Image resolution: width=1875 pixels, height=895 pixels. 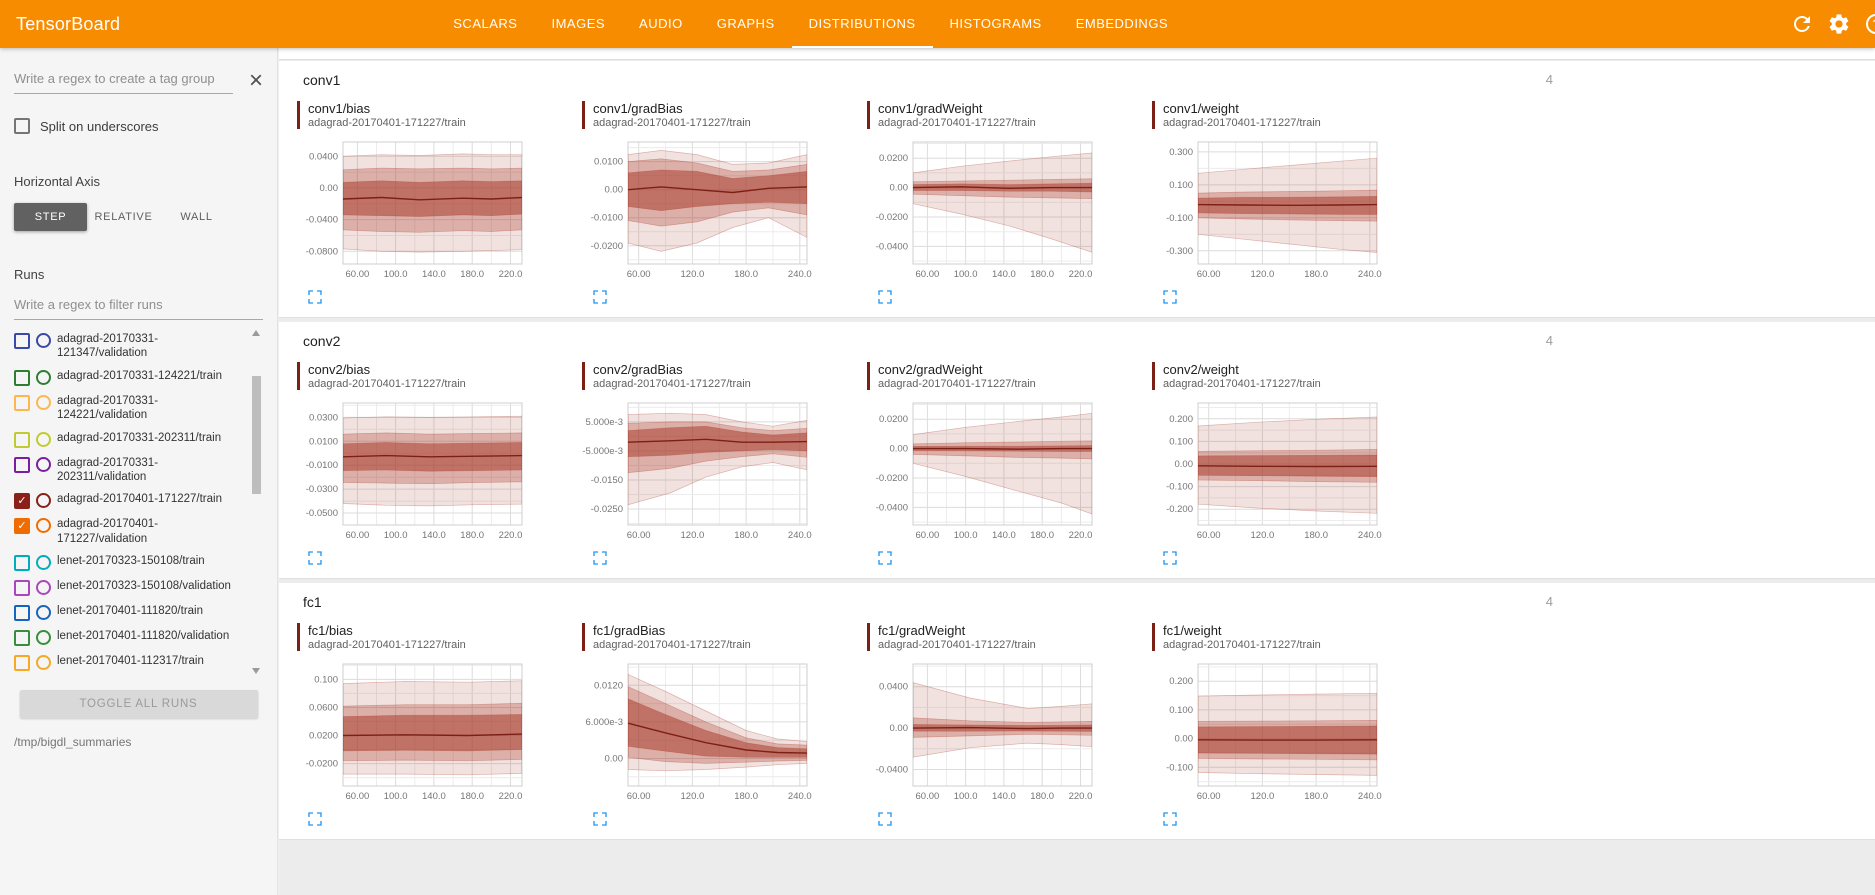 I want to click on tab-histograms: HISTOGRAMS, so click(x=995, y=23).